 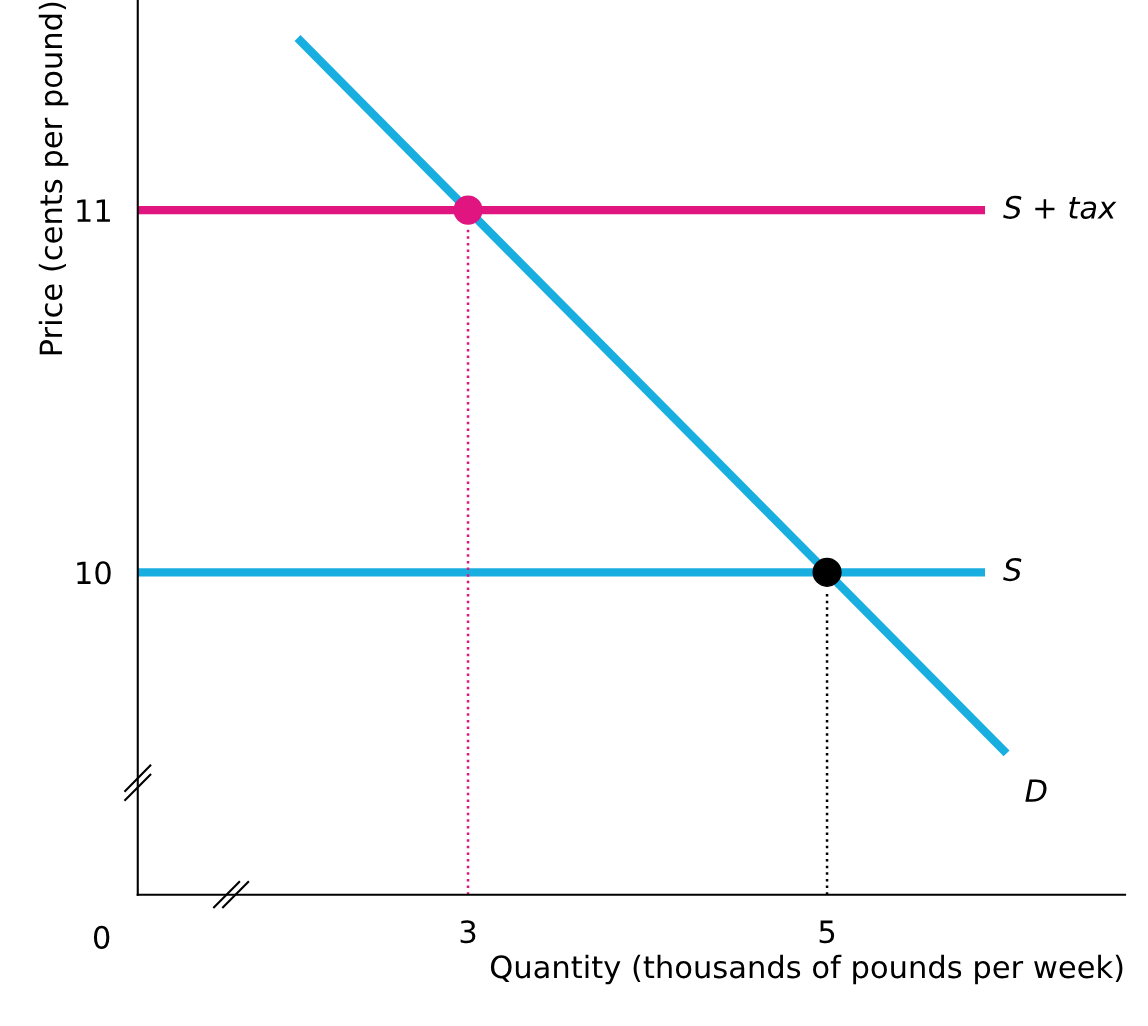 I want to click on y-tick-label: 11, so click(x=93, y=210).